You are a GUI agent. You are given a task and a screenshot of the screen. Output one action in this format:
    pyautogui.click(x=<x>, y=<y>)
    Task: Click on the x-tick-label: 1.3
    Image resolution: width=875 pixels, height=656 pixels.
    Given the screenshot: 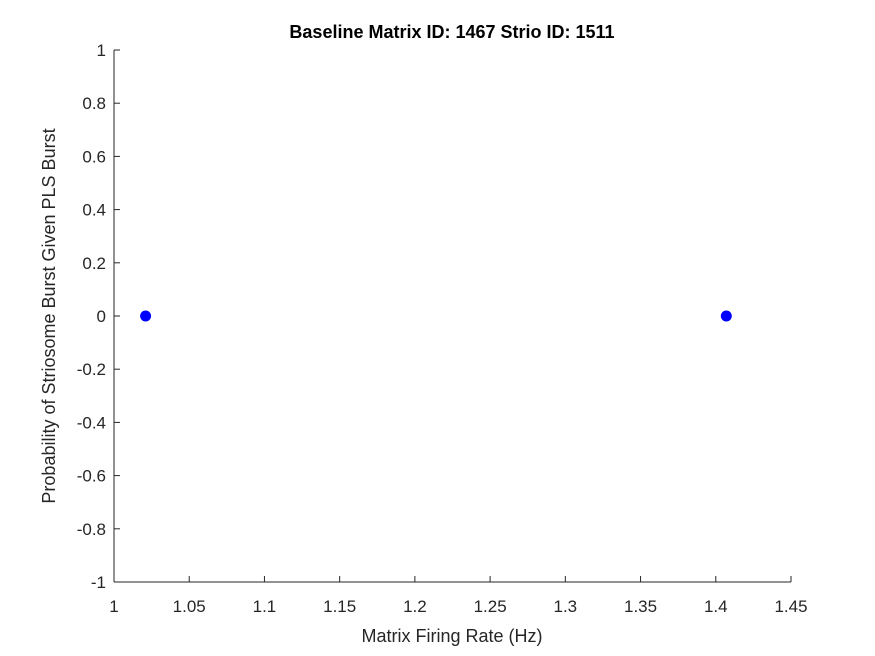 What is the action you would take?
    pyautogui.click(x=566, y=606)
    